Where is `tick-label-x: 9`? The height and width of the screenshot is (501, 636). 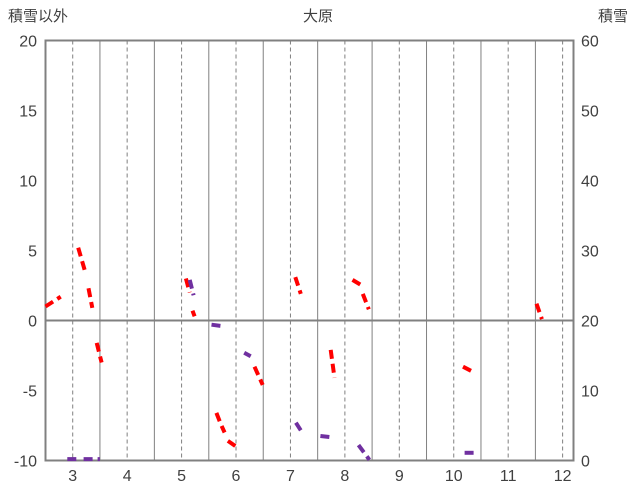 tick-label-x: 9 is located at coordinates (399, 476).